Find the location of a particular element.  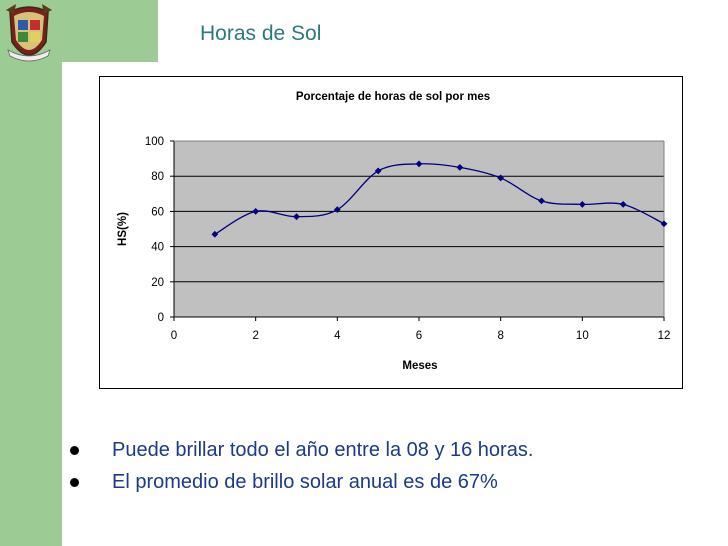

chart-title: Porcentaje de horas de sol por mes is located at coordinates (393, 97).